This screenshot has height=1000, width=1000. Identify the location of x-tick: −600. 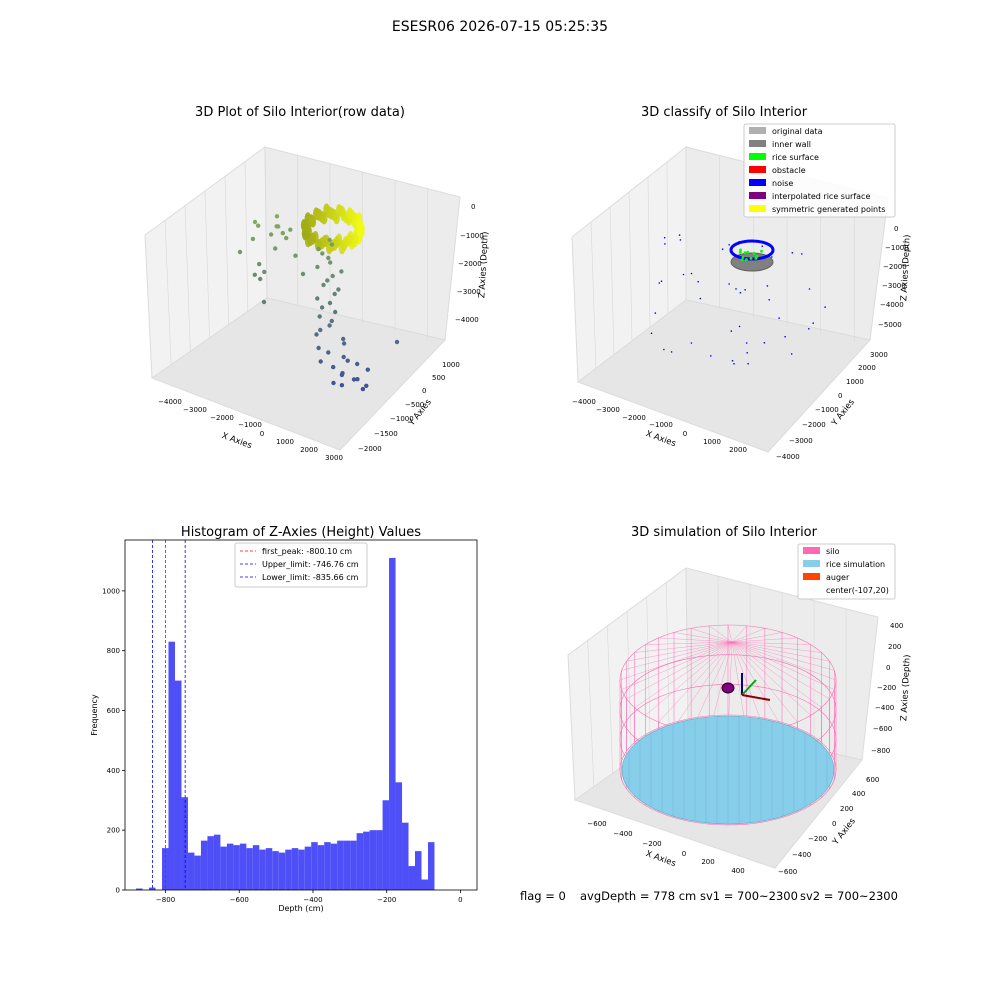
(596, 824).